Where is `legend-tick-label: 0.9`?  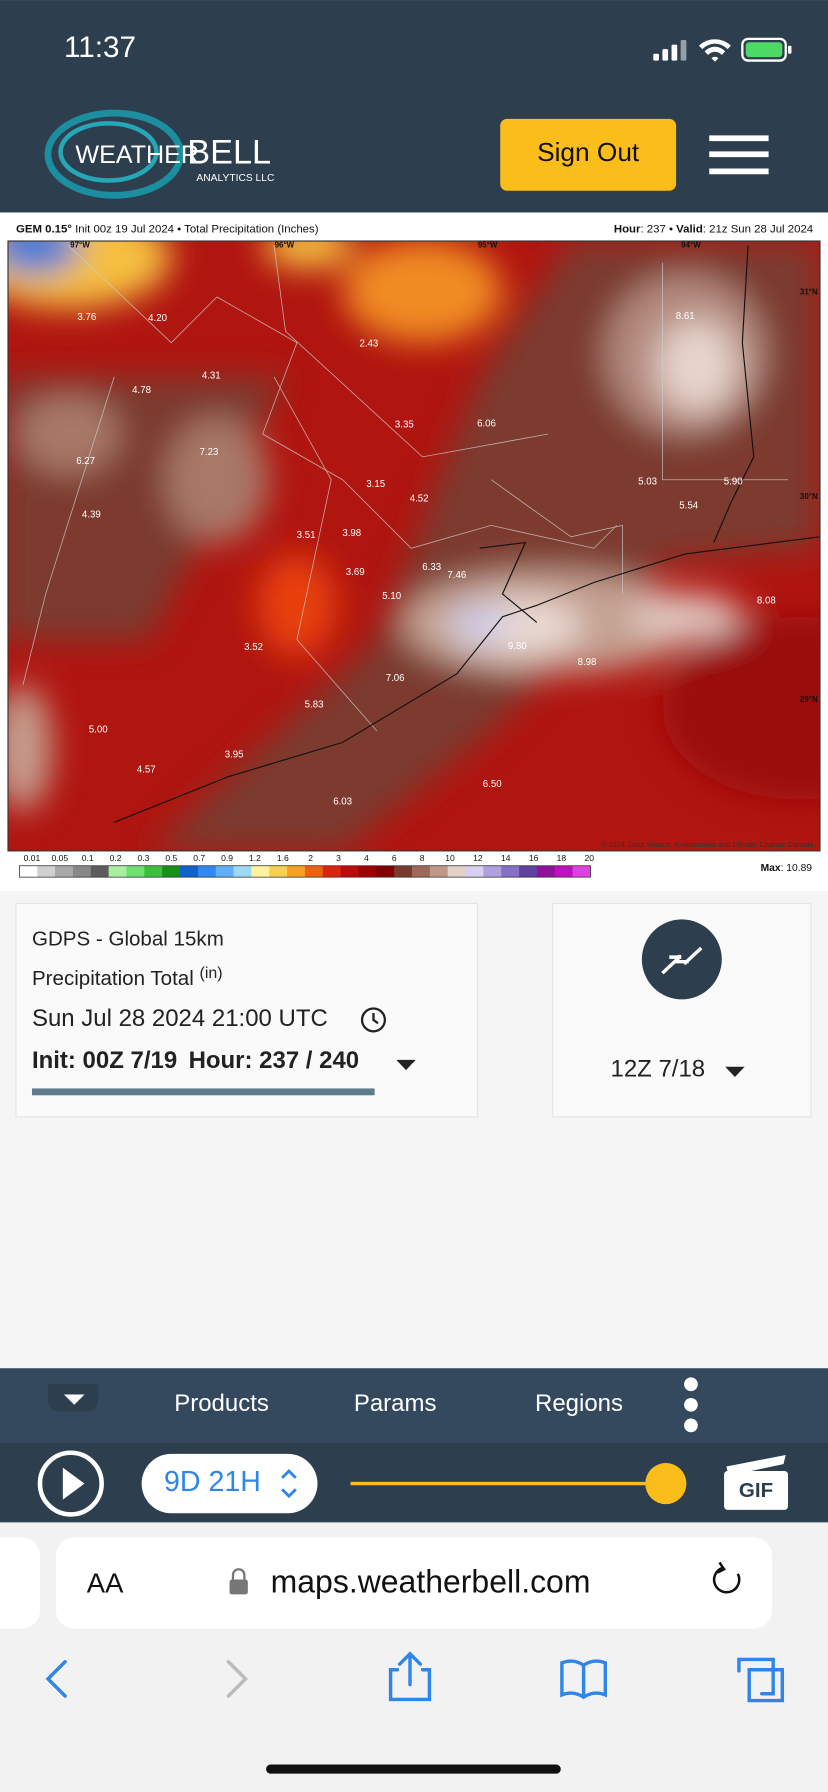 legend-tick-label: 0.9 is located at coordinates (227, 858).